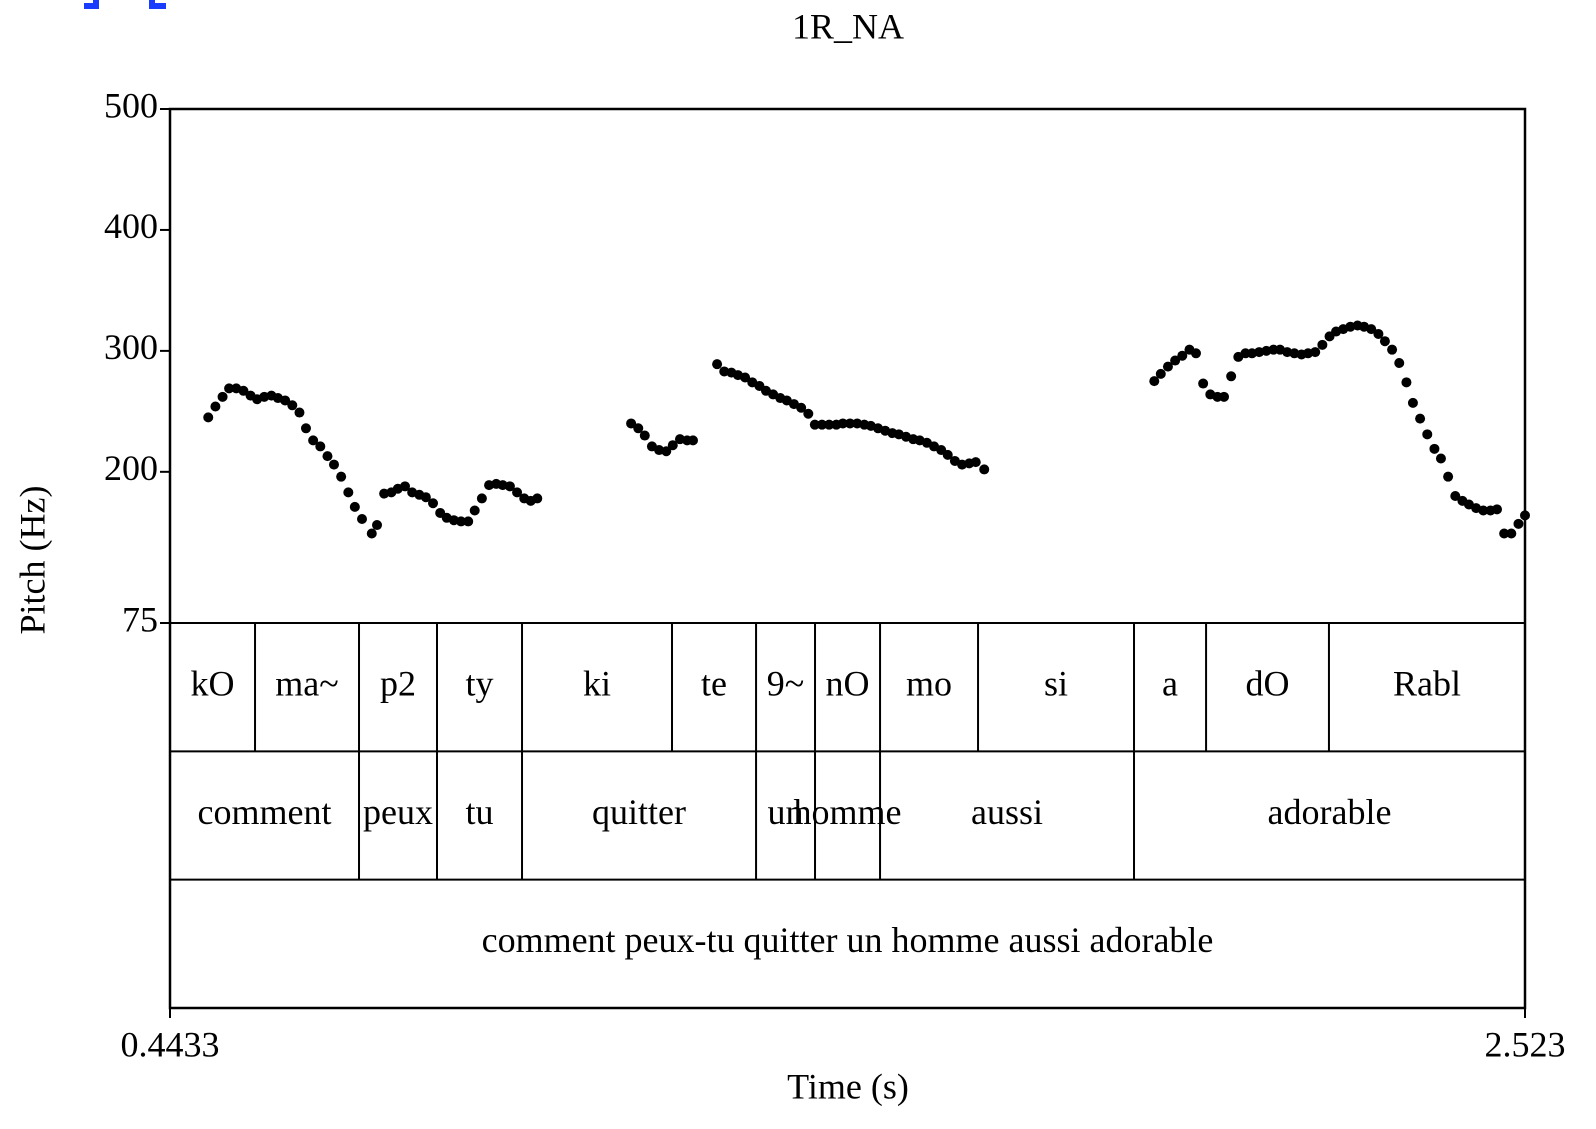 Image resolution: width=1596 pixels, height=1129 pixels. Describe the element at coordinates (1007, 812) in the screenshot. I see `tier-label: aussi` at that location.